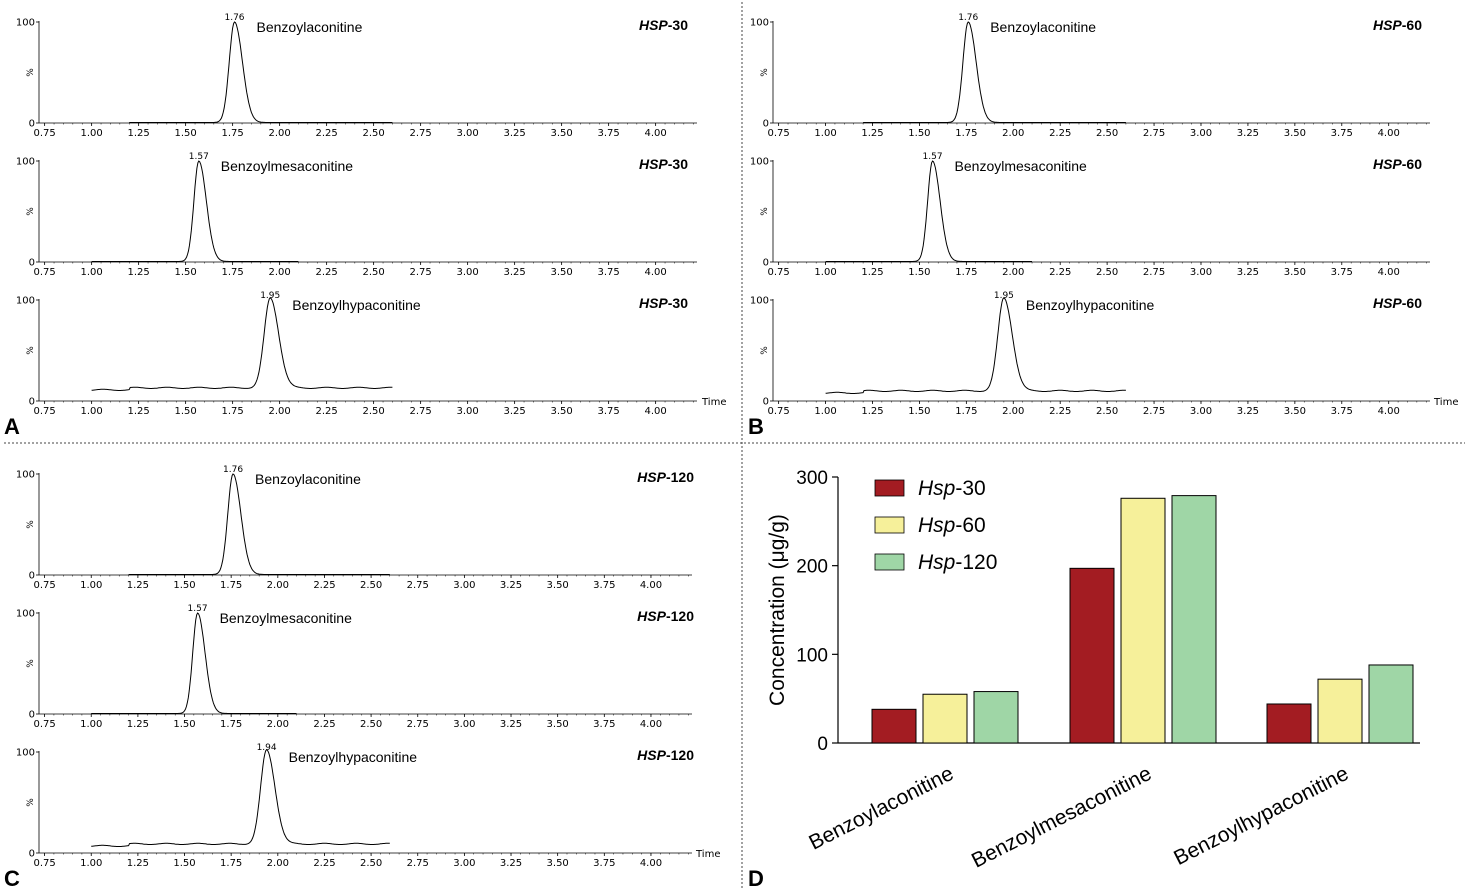 This screenshot has width=1469, height=894. Describe the element at coordinates (604, 585) in the screenshot. I see `x-tick-label: 3.75` at that location.